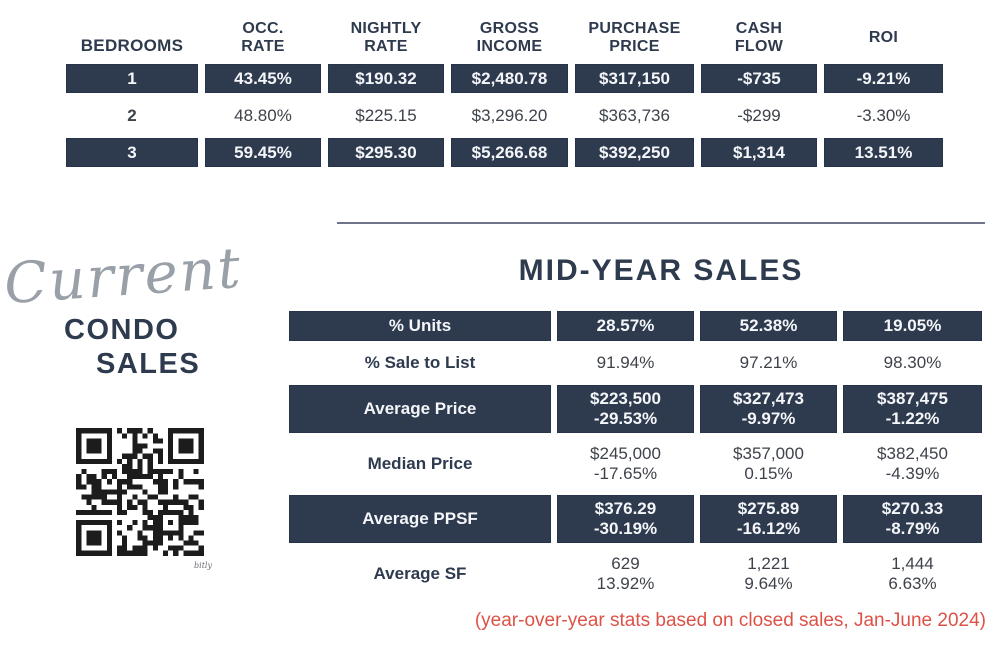 This screenshot has height=650, width=1000. Describe the element at coordinates (912, 362) in the screenshot. I see `mid-table-value-cell: 98.30%` at that location.